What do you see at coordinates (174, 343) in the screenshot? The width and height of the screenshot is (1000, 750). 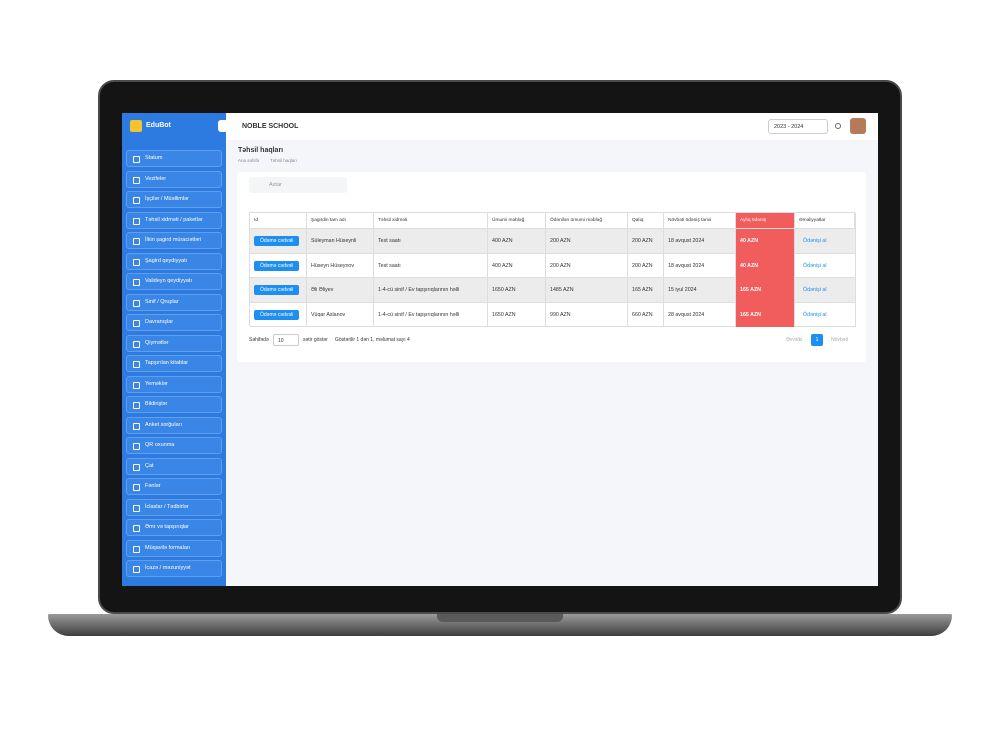 I see `menu-item: Qiymətlər` at bounding box center [174, 343].